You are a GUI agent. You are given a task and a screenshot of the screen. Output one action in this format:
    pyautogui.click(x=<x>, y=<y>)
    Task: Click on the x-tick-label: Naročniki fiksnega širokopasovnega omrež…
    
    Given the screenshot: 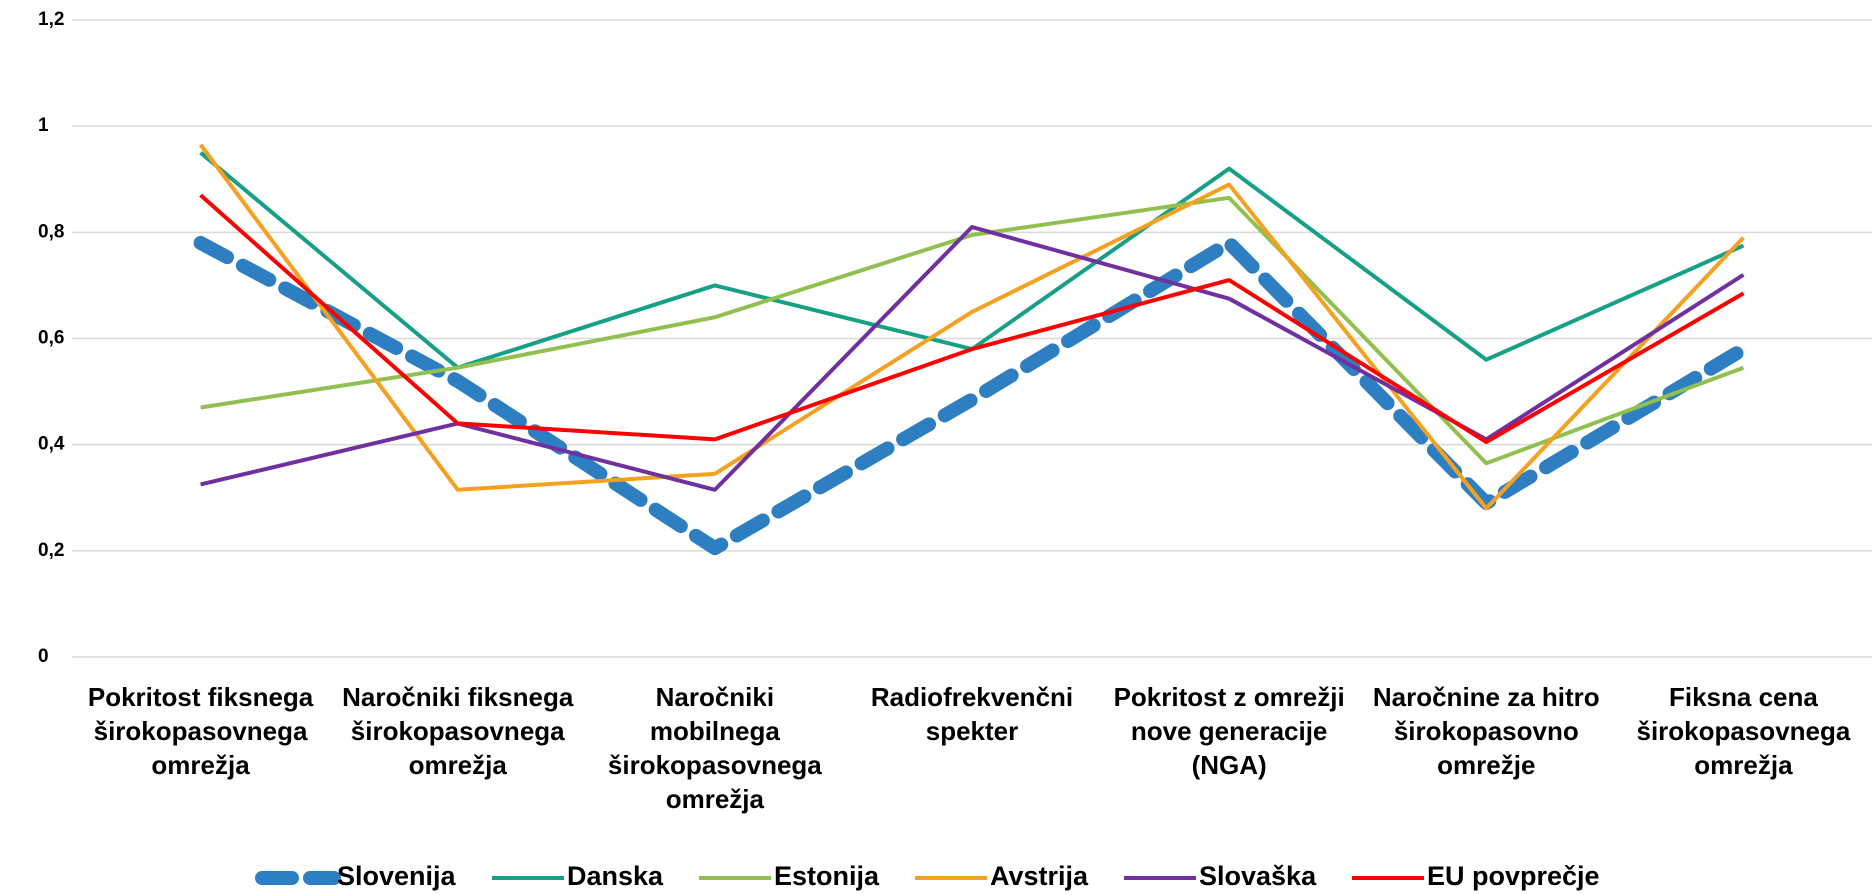 What is the action you would take?
    pyautogui.click(x=458, y=731)
    